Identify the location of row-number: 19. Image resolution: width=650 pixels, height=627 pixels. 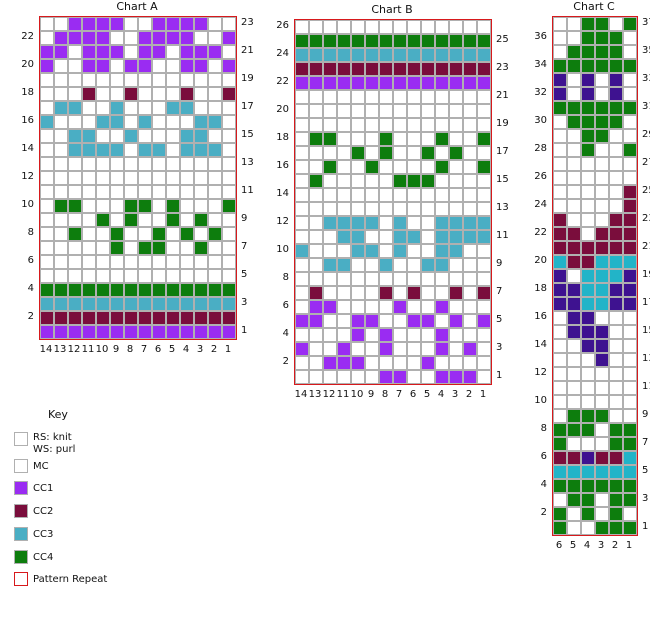
(502, 123).